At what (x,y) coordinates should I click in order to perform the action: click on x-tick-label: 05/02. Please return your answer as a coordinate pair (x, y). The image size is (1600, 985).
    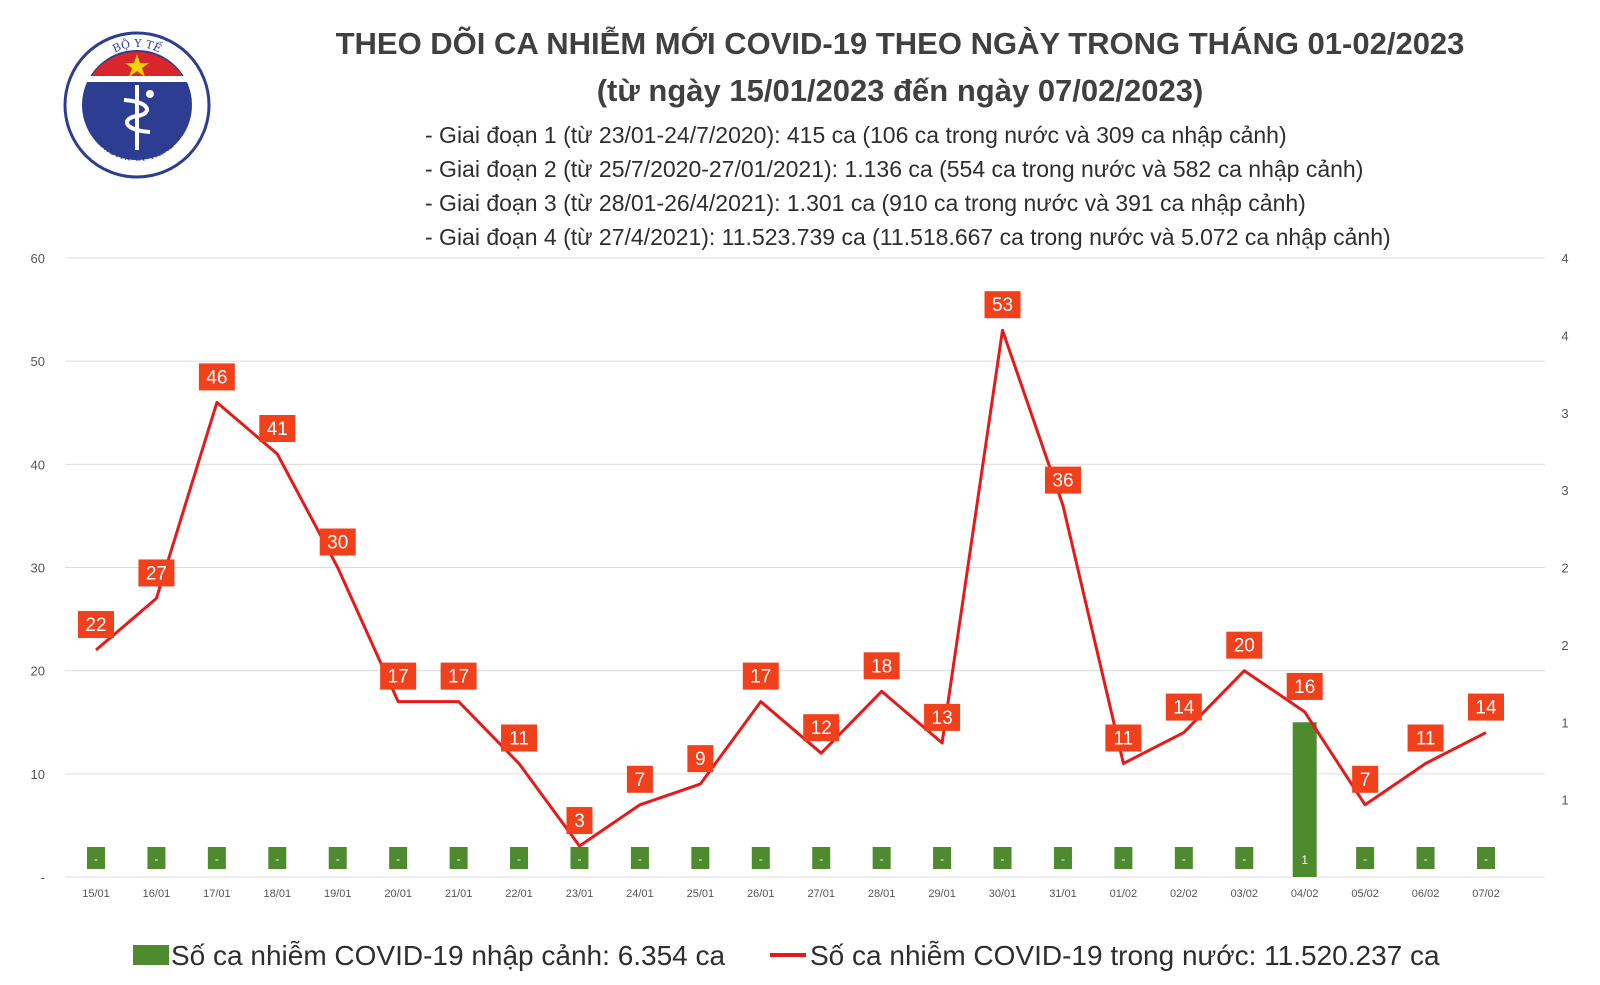
    Looking at the image, I should click on (1365, 894).